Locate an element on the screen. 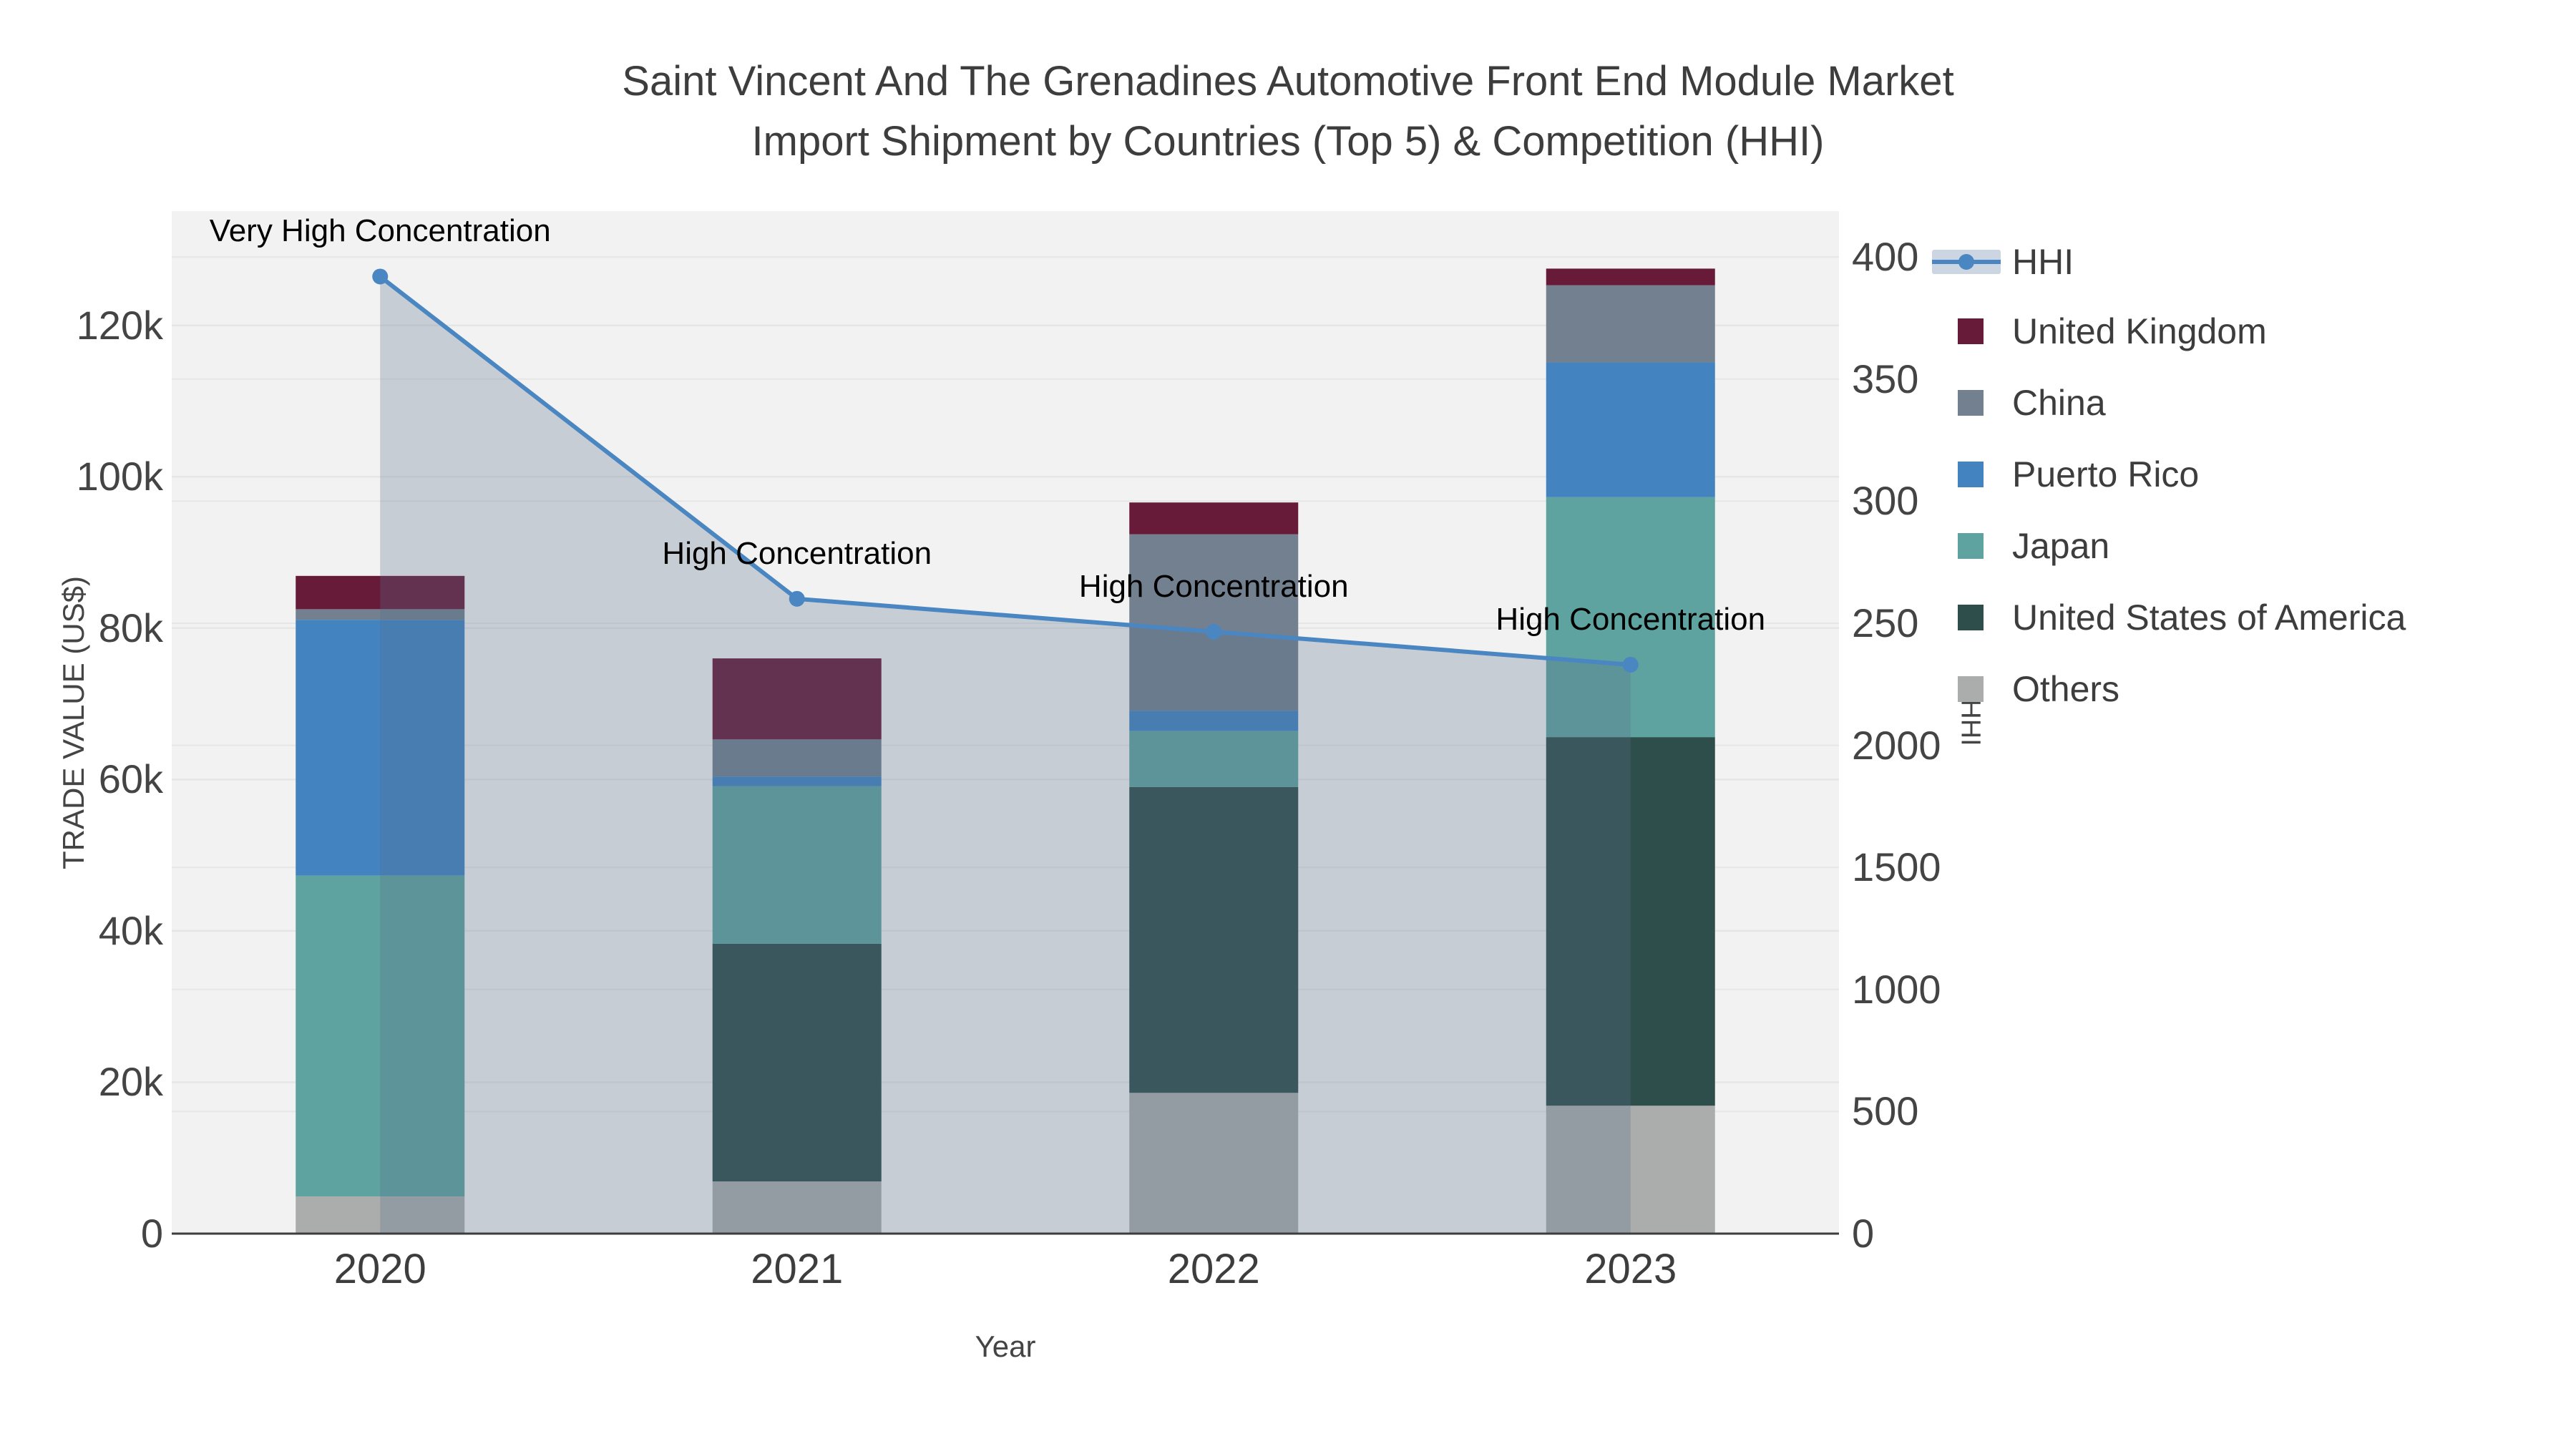 The width and height of the screenshot is (2576, 1449). bar-segment-china-2021 is located at coordinates (797, 758).